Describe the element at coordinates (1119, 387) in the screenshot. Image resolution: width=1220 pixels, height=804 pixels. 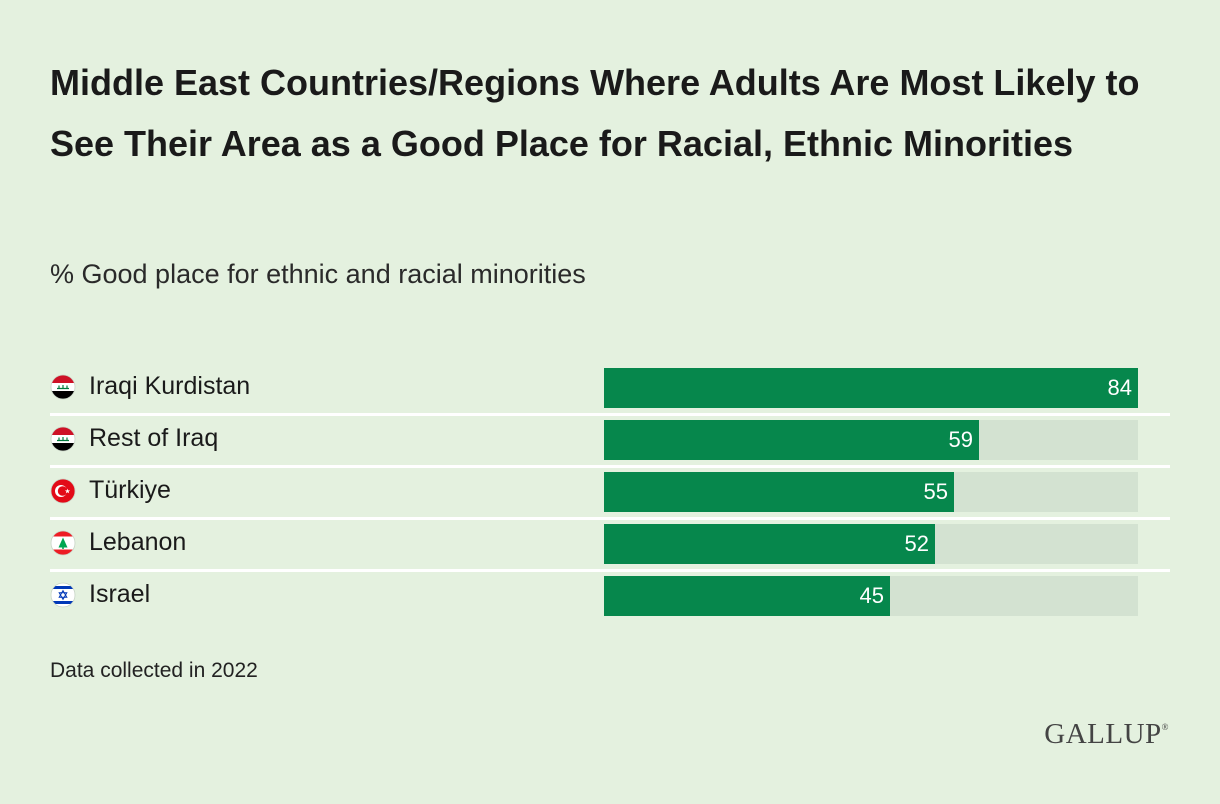
I see `bar-value-label: 84` at that location.